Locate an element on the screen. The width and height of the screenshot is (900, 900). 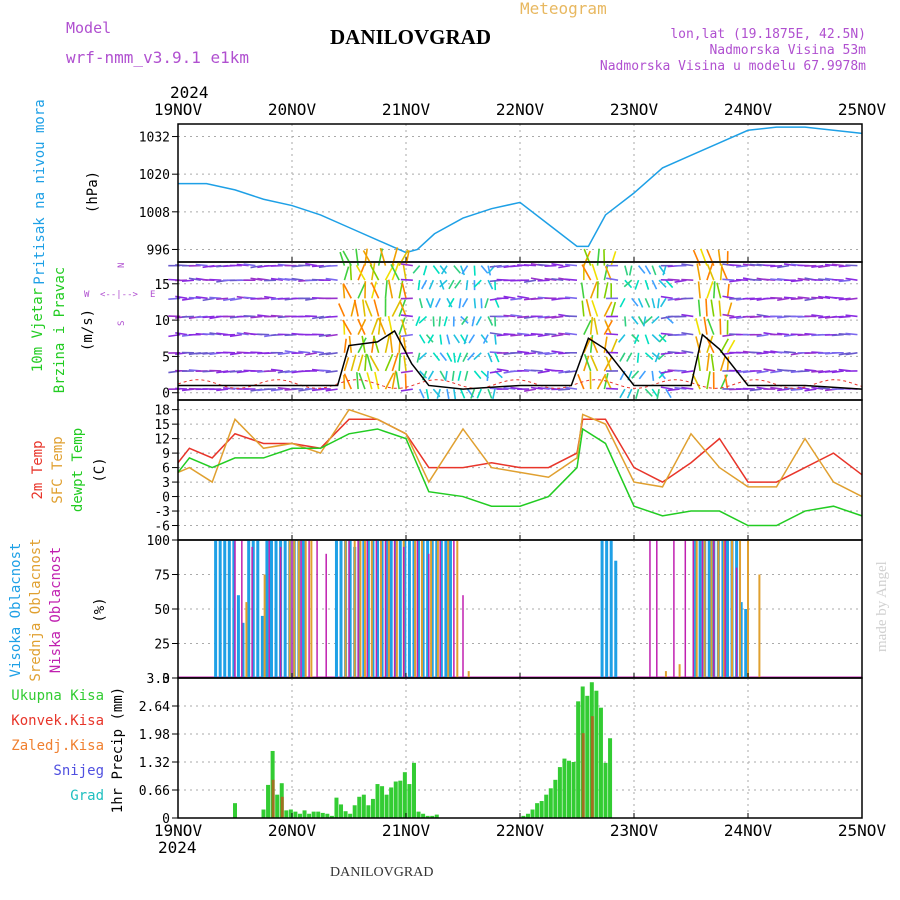
precip-legend-conv: Konvek.Kisa is located at coordinates (57, 721).